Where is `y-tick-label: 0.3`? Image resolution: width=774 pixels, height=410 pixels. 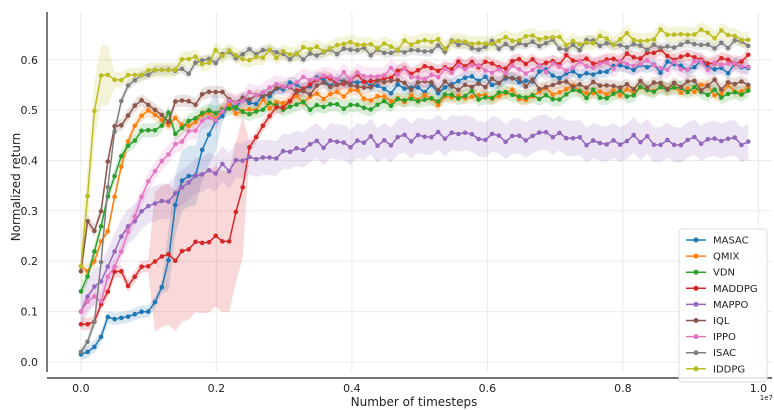
y-tick-label: 0.3 is located at coordinates (30, 211).